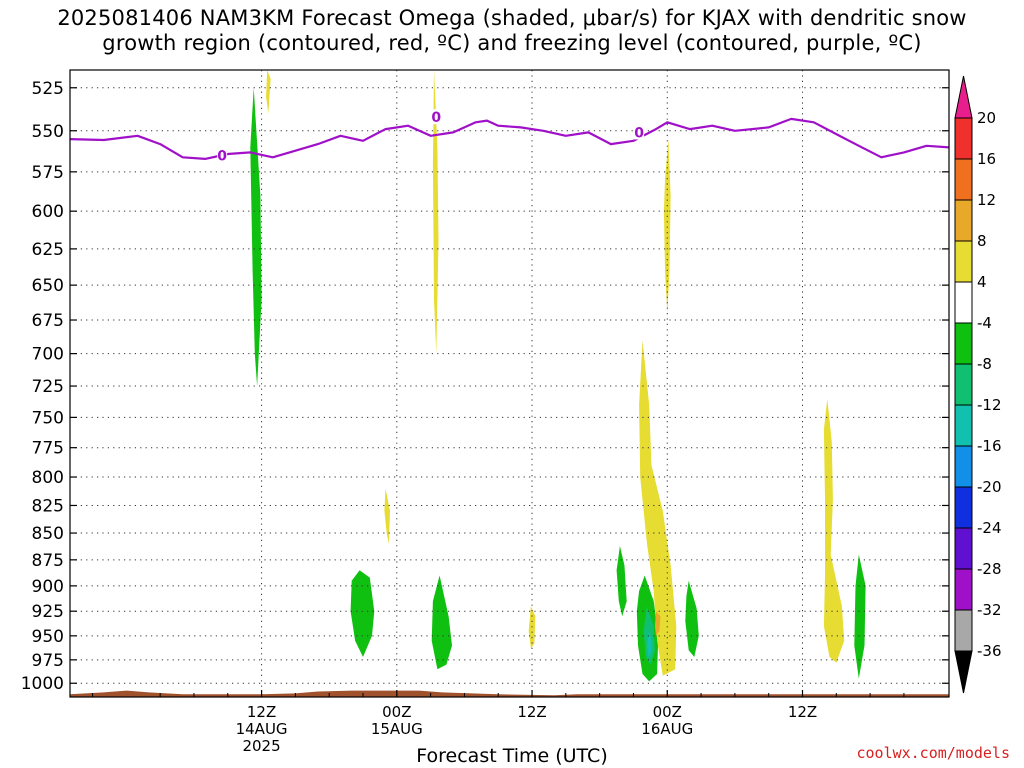 The width and height of the screenshot is (1024, 768). What do you see at coordinates (989, 610) in the screenshot?
I see `colorbar-label: -32` at bounding box center [989, 610].